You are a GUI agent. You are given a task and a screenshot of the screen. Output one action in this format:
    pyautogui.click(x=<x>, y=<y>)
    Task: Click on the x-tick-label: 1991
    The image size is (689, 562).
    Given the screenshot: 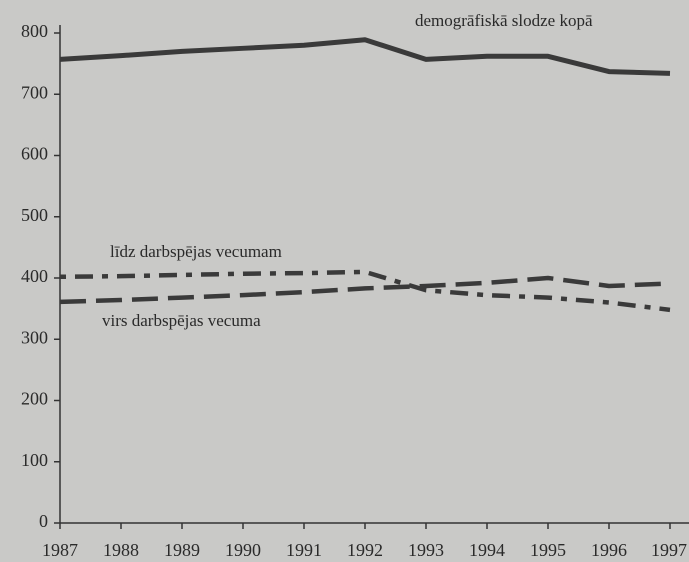 What is the action you would take?
    pyautogui.click(x=304, y=550)
    